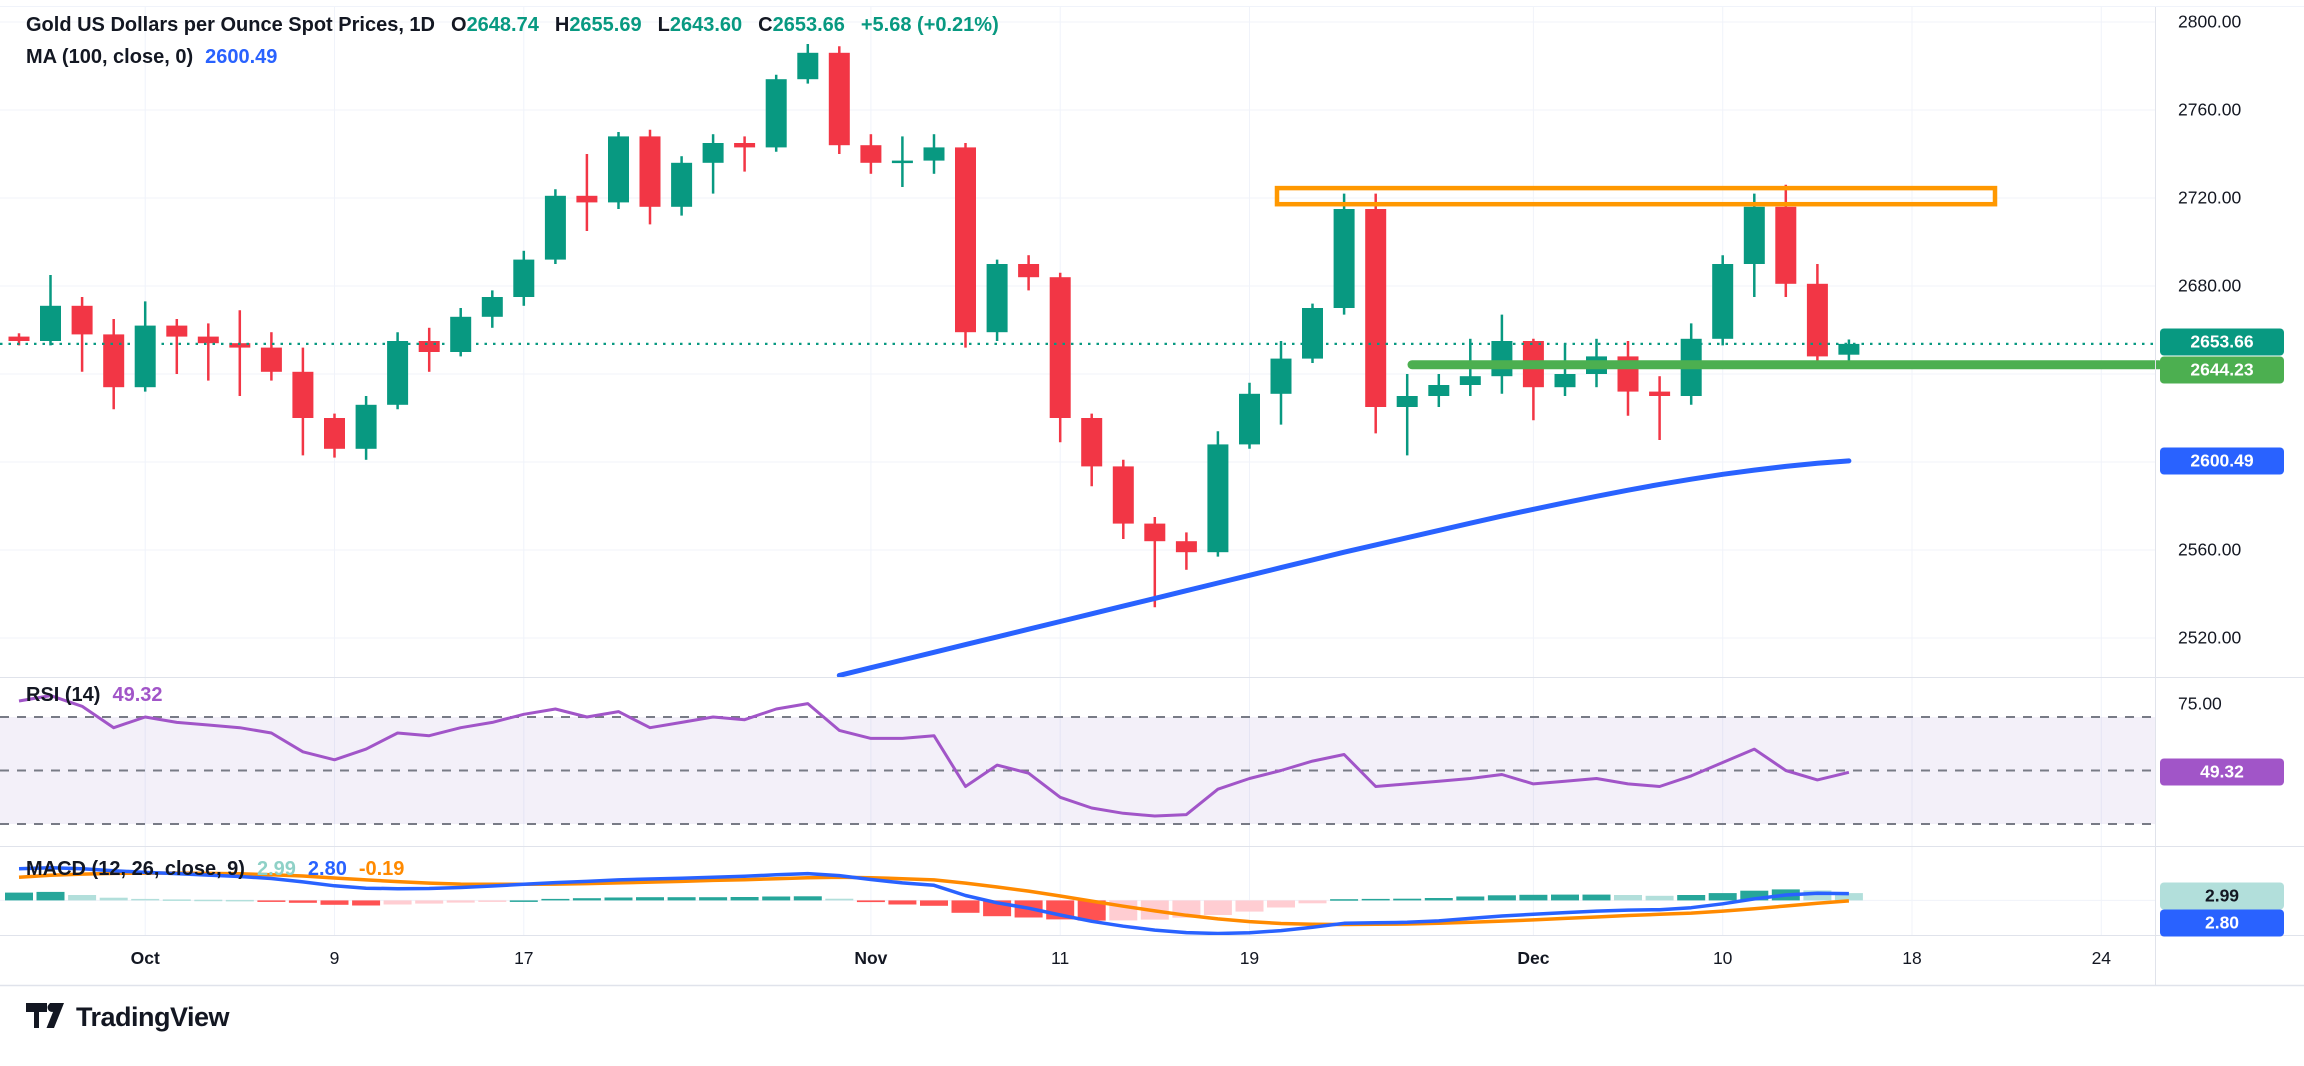 The image size is (2304, 1066). What do you see at coordinates (1912, 958) in the screenshot?
I see `time-tick: 18` at bounding box center [1912, 958].